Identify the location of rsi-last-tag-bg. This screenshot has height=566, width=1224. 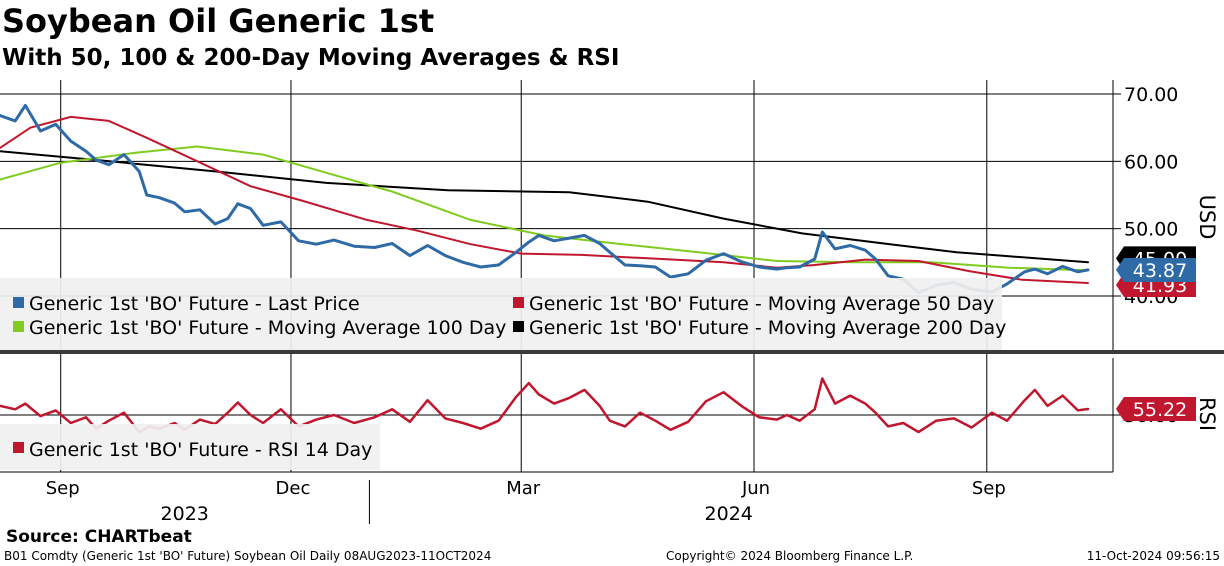
(1156, 409).